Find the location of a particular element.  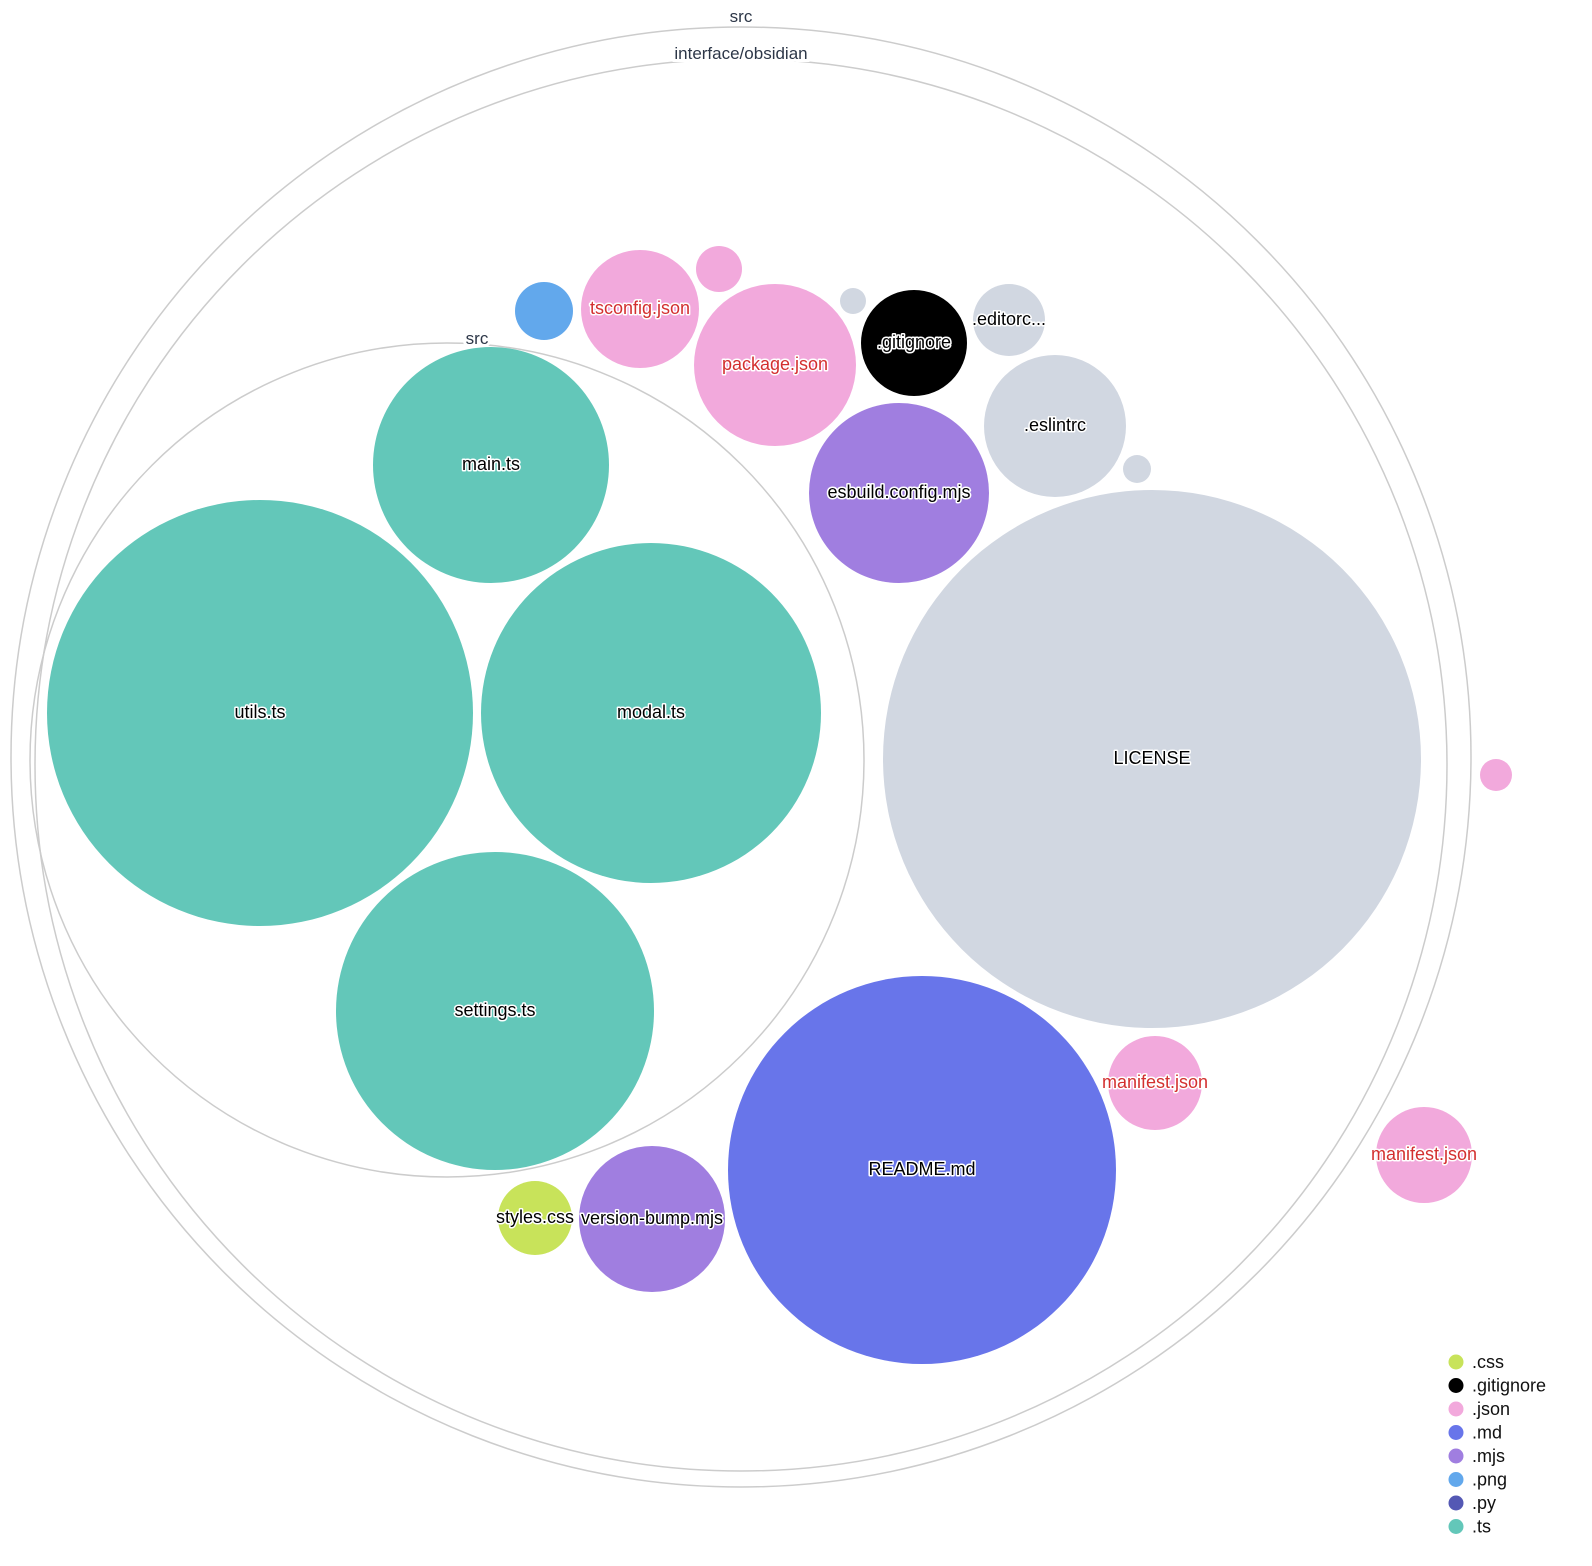

file-label: .eslintrc is located at coordinates (1055, 425).